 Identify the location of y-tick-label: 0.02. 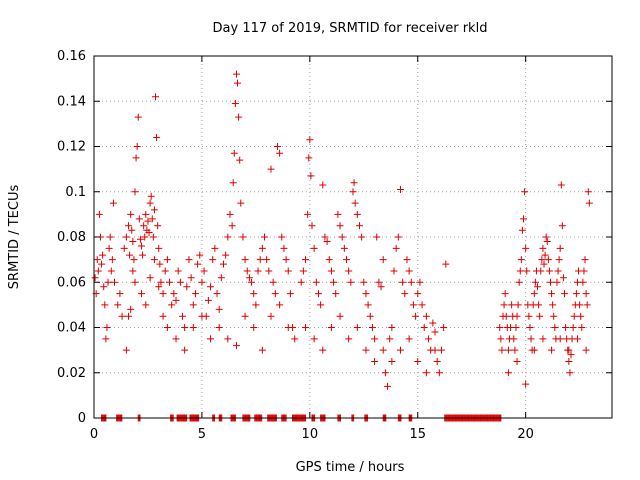
(71, 373).